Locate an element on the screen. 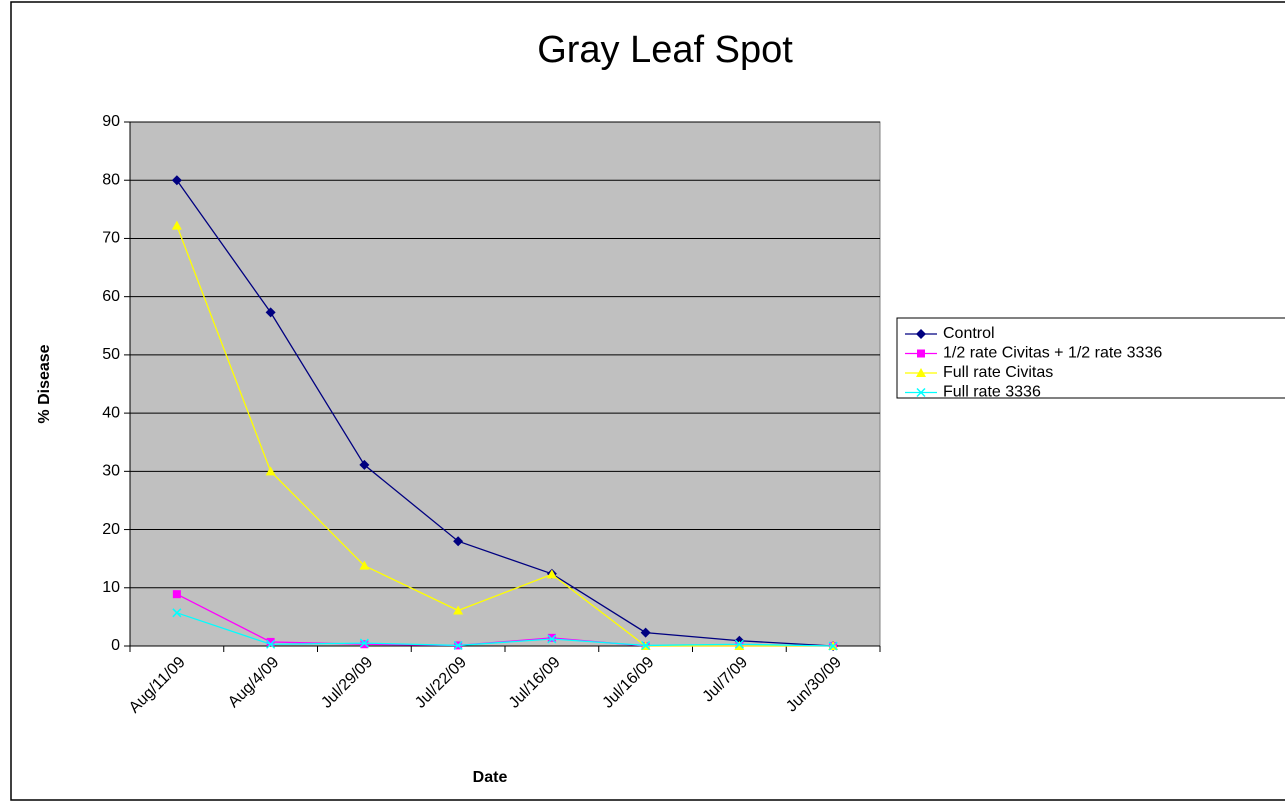 The image size is (1285, 810). y-tick-label: 70 is located at coordinates (111, 238).